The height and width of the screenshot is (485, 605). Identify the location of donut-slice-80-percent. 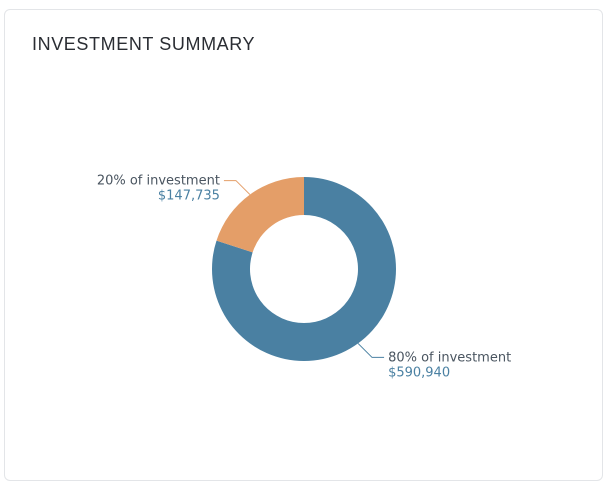
(304, 269).